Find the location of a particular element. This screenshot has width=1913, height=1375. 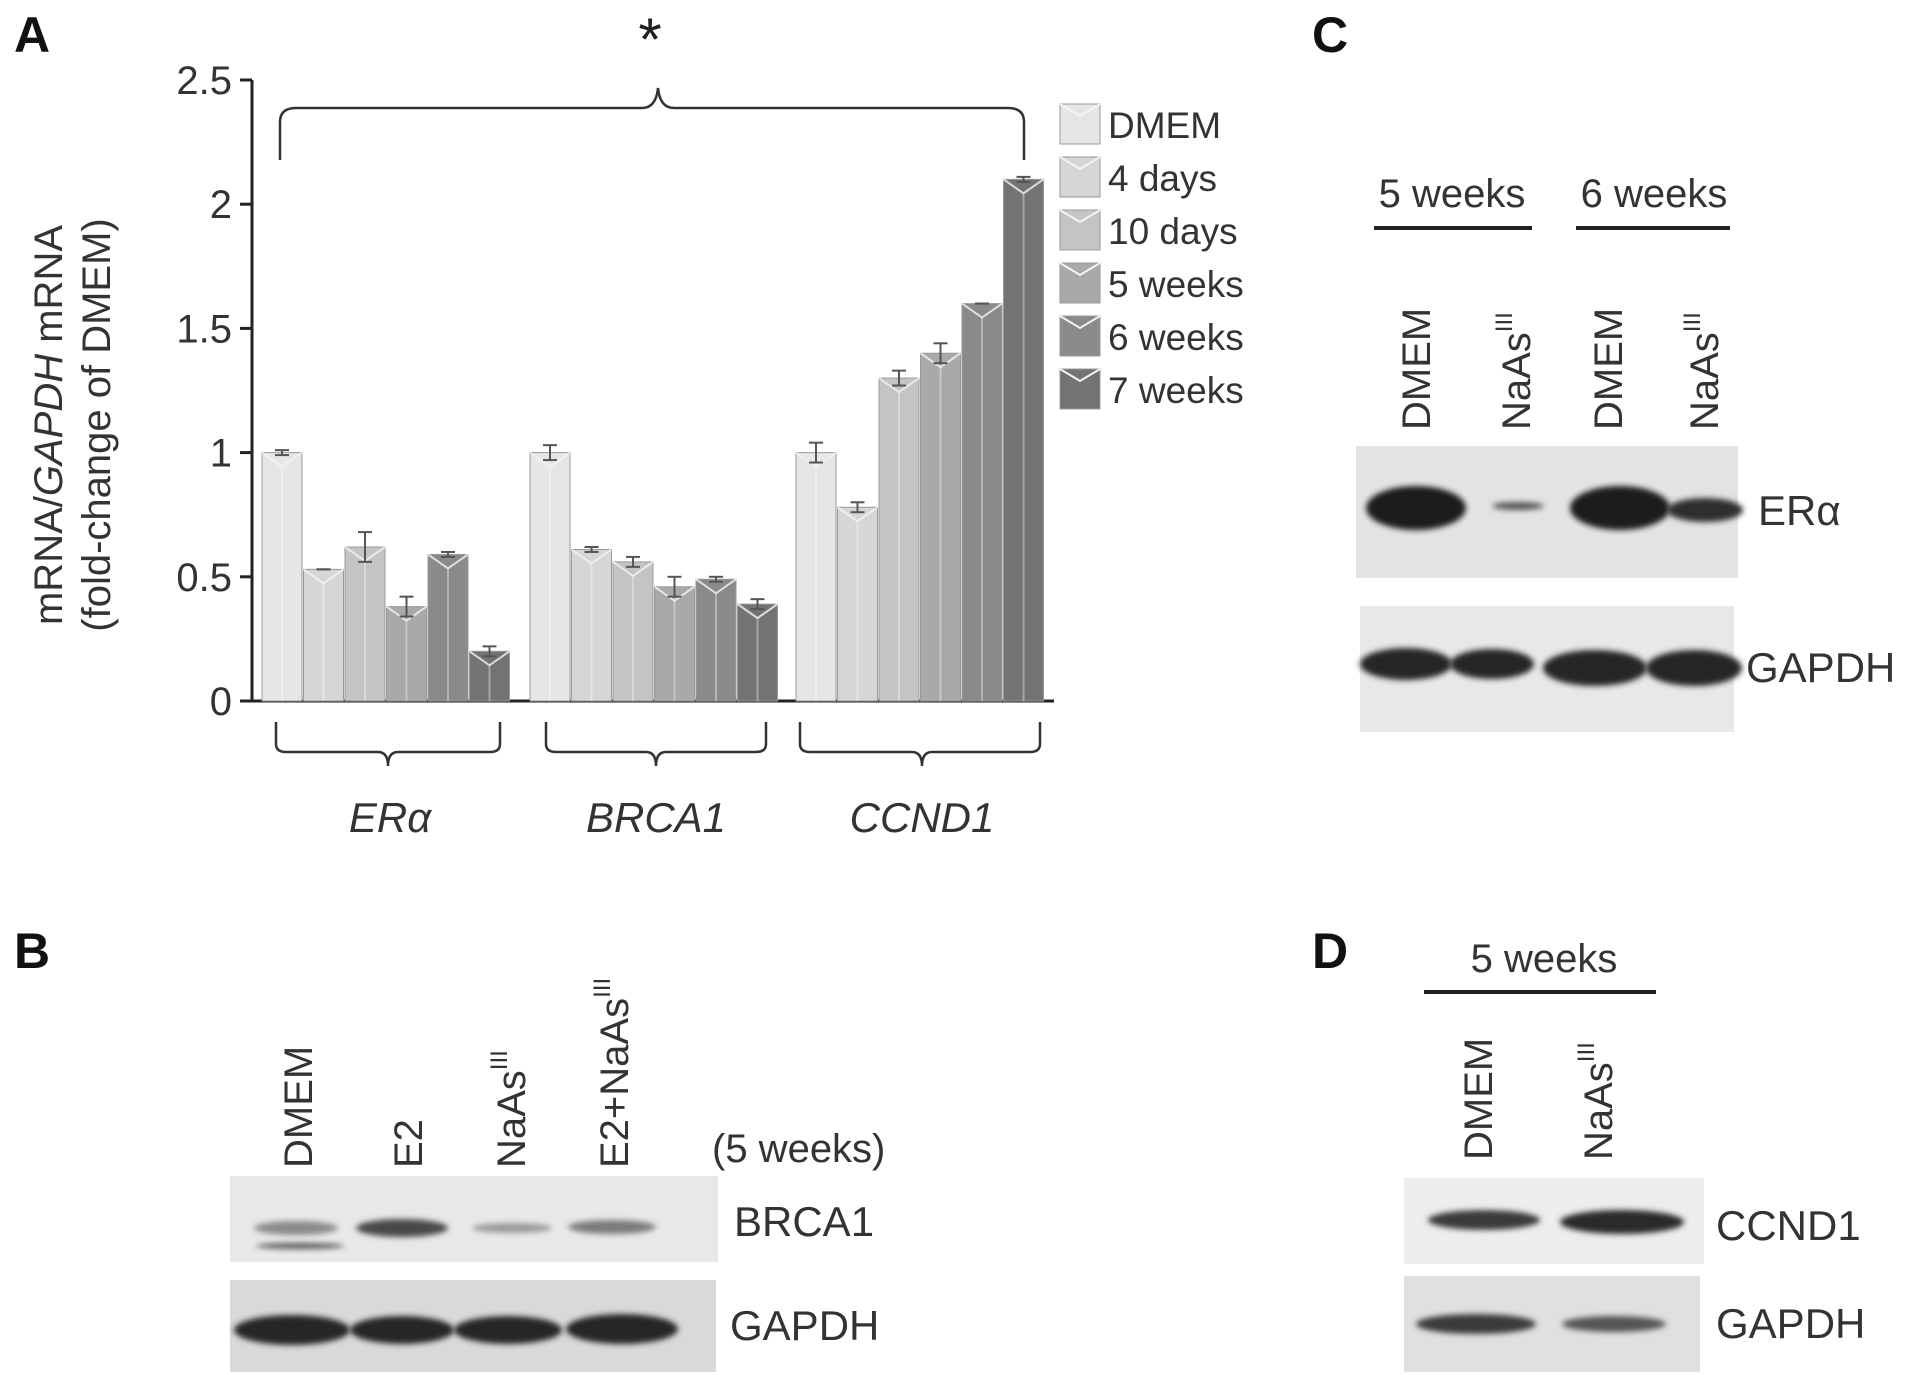

category-label: ERα is located at coordinates (390, 817).